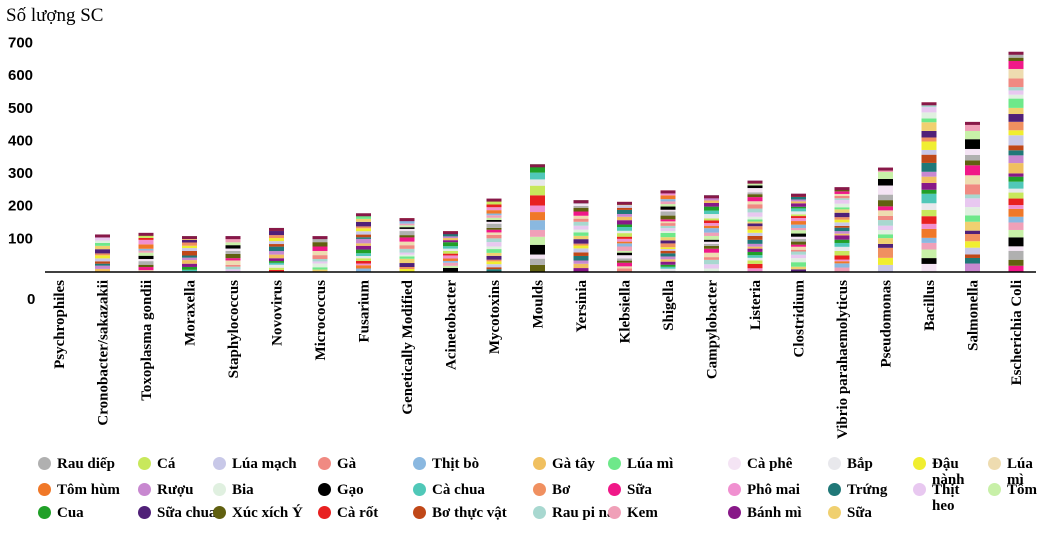  Describe the element at coordinates (639, 490) in the screenshot. I see `legend-label: Sữa` at that location.